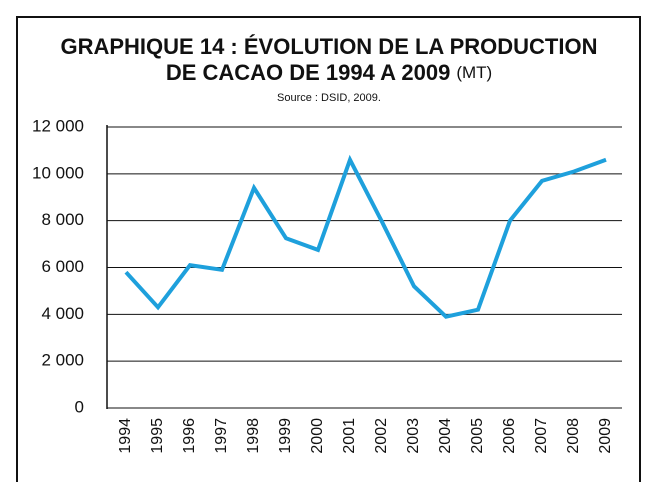 This screenshot has width=658, height=482. Describe the element at coordinates (317, 436) in the screenshot. I see `x-tick-label: 2000` at that location.